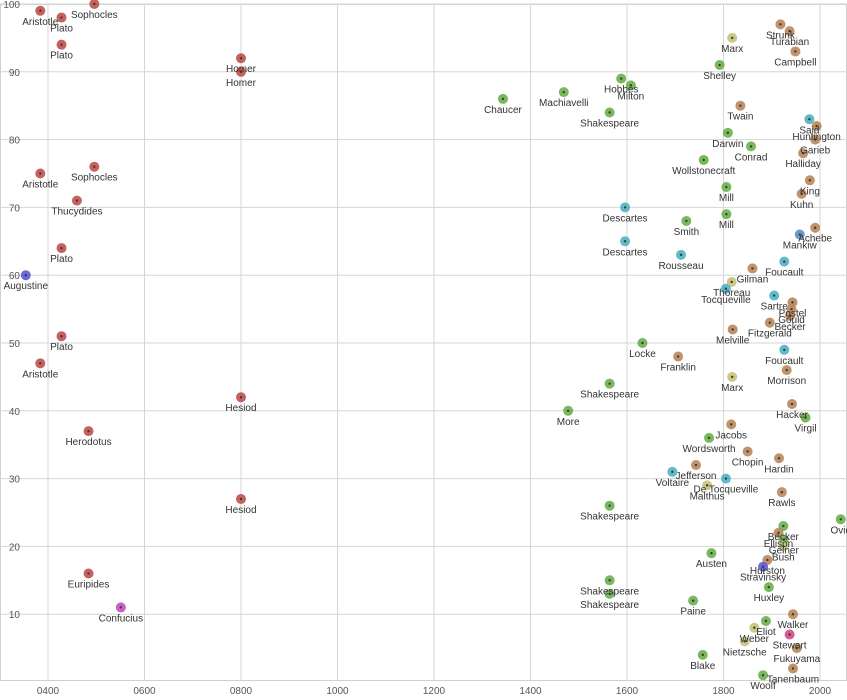 Image resolution: width=847 pixels, height=700 pixels. Describe the element at coordinates (727, 144) in the screenshot. I see `point-label: Darwin` at that location.